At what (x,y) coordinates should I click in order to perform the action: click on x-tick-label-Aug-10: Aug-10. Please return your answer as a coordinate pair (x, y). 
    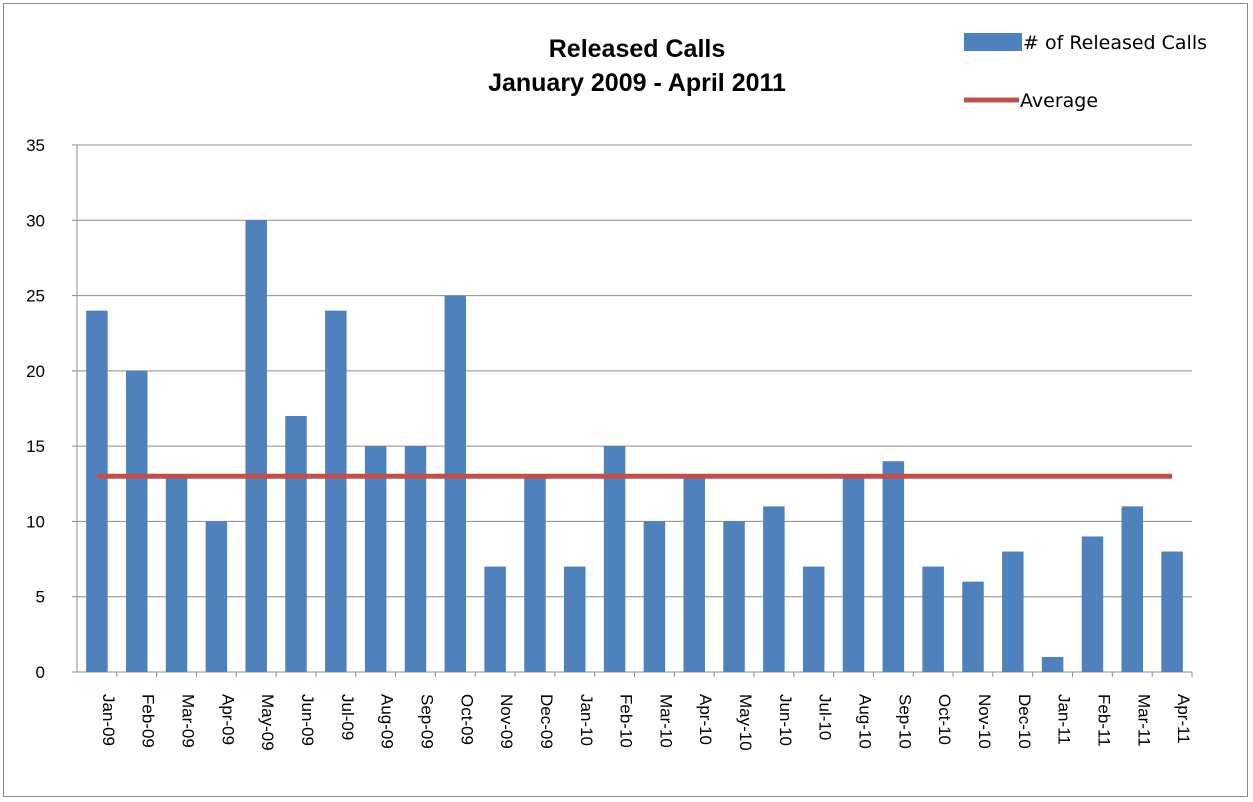
    Looking at the image, I should click on (865, 721).